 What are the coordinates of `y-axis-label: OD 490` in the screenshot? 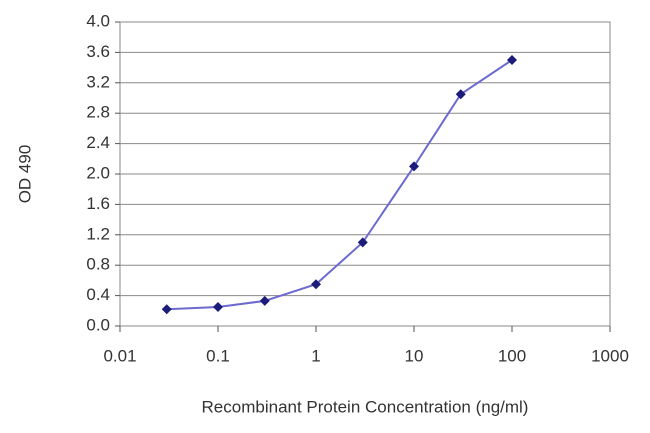 It's located at (24, 174).